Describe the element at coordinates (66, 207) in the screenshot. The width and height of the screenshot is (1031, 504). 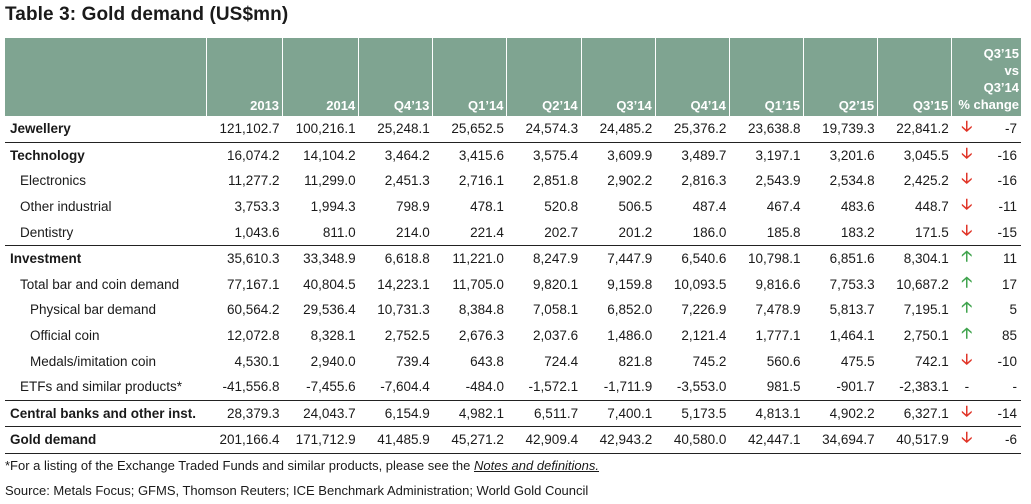
I see `row-label: Other industrial` at that location.